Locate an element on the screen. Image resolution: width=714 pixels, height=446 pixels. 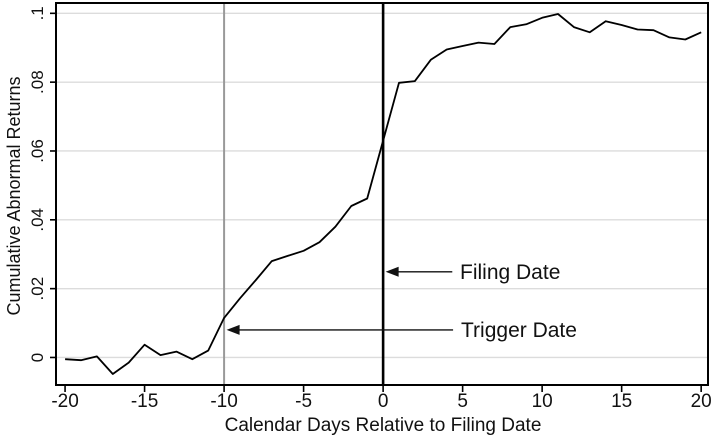
annotation-trigger-date-label: Trigger Date is located at coordinates (519, 330).